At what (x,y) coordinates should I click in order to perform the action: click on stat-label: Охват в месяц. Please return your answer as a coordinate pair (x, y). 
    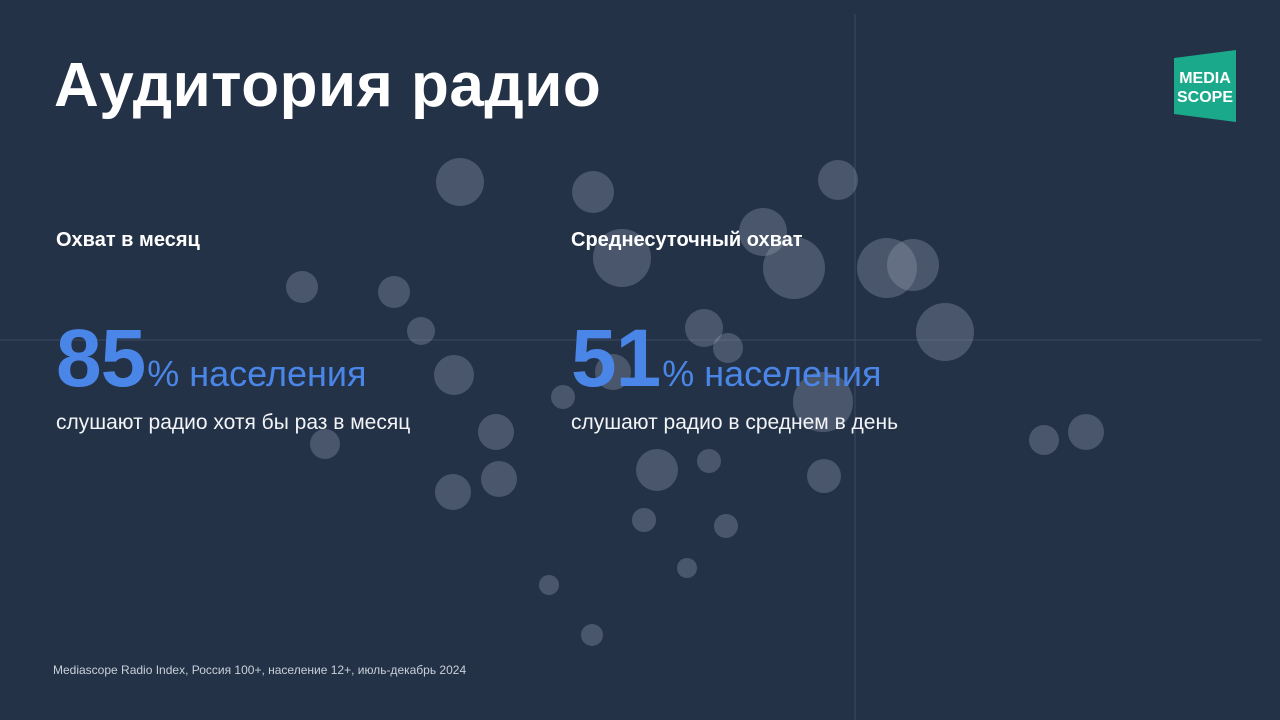
    Looking at the image, I should click on (128, 240).